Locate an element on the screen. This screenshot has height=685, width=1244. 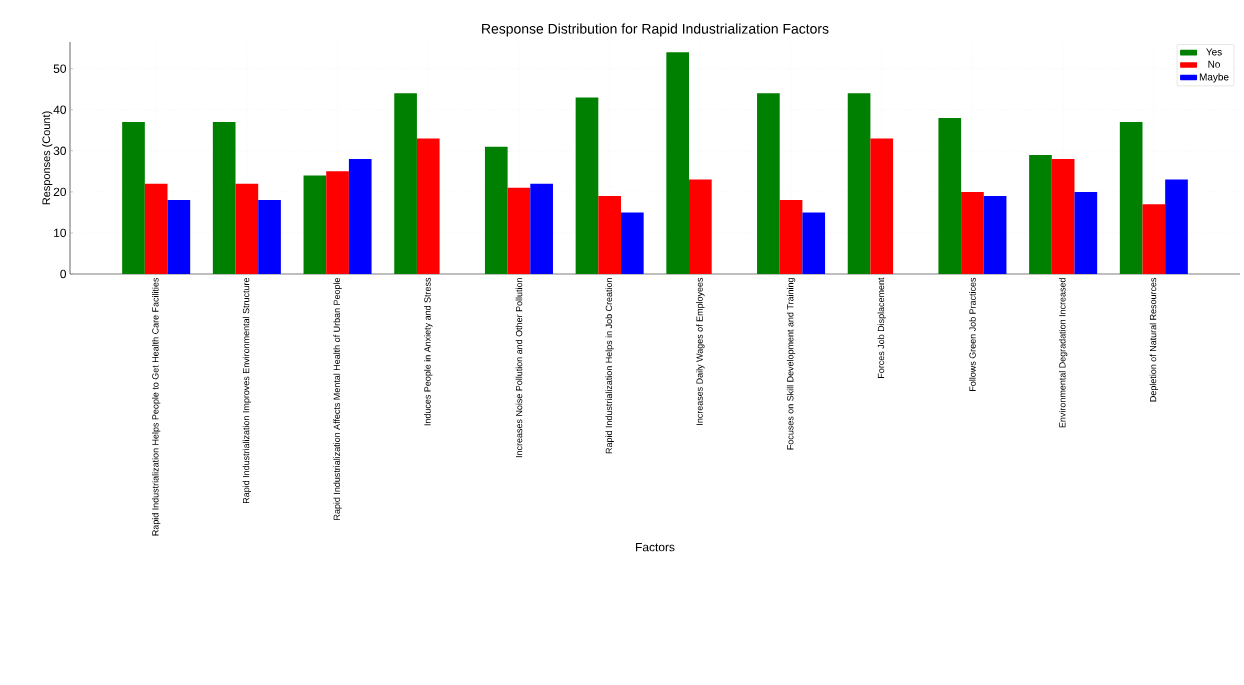
y-tick-label: 30 is located at coordinates (60, 151).